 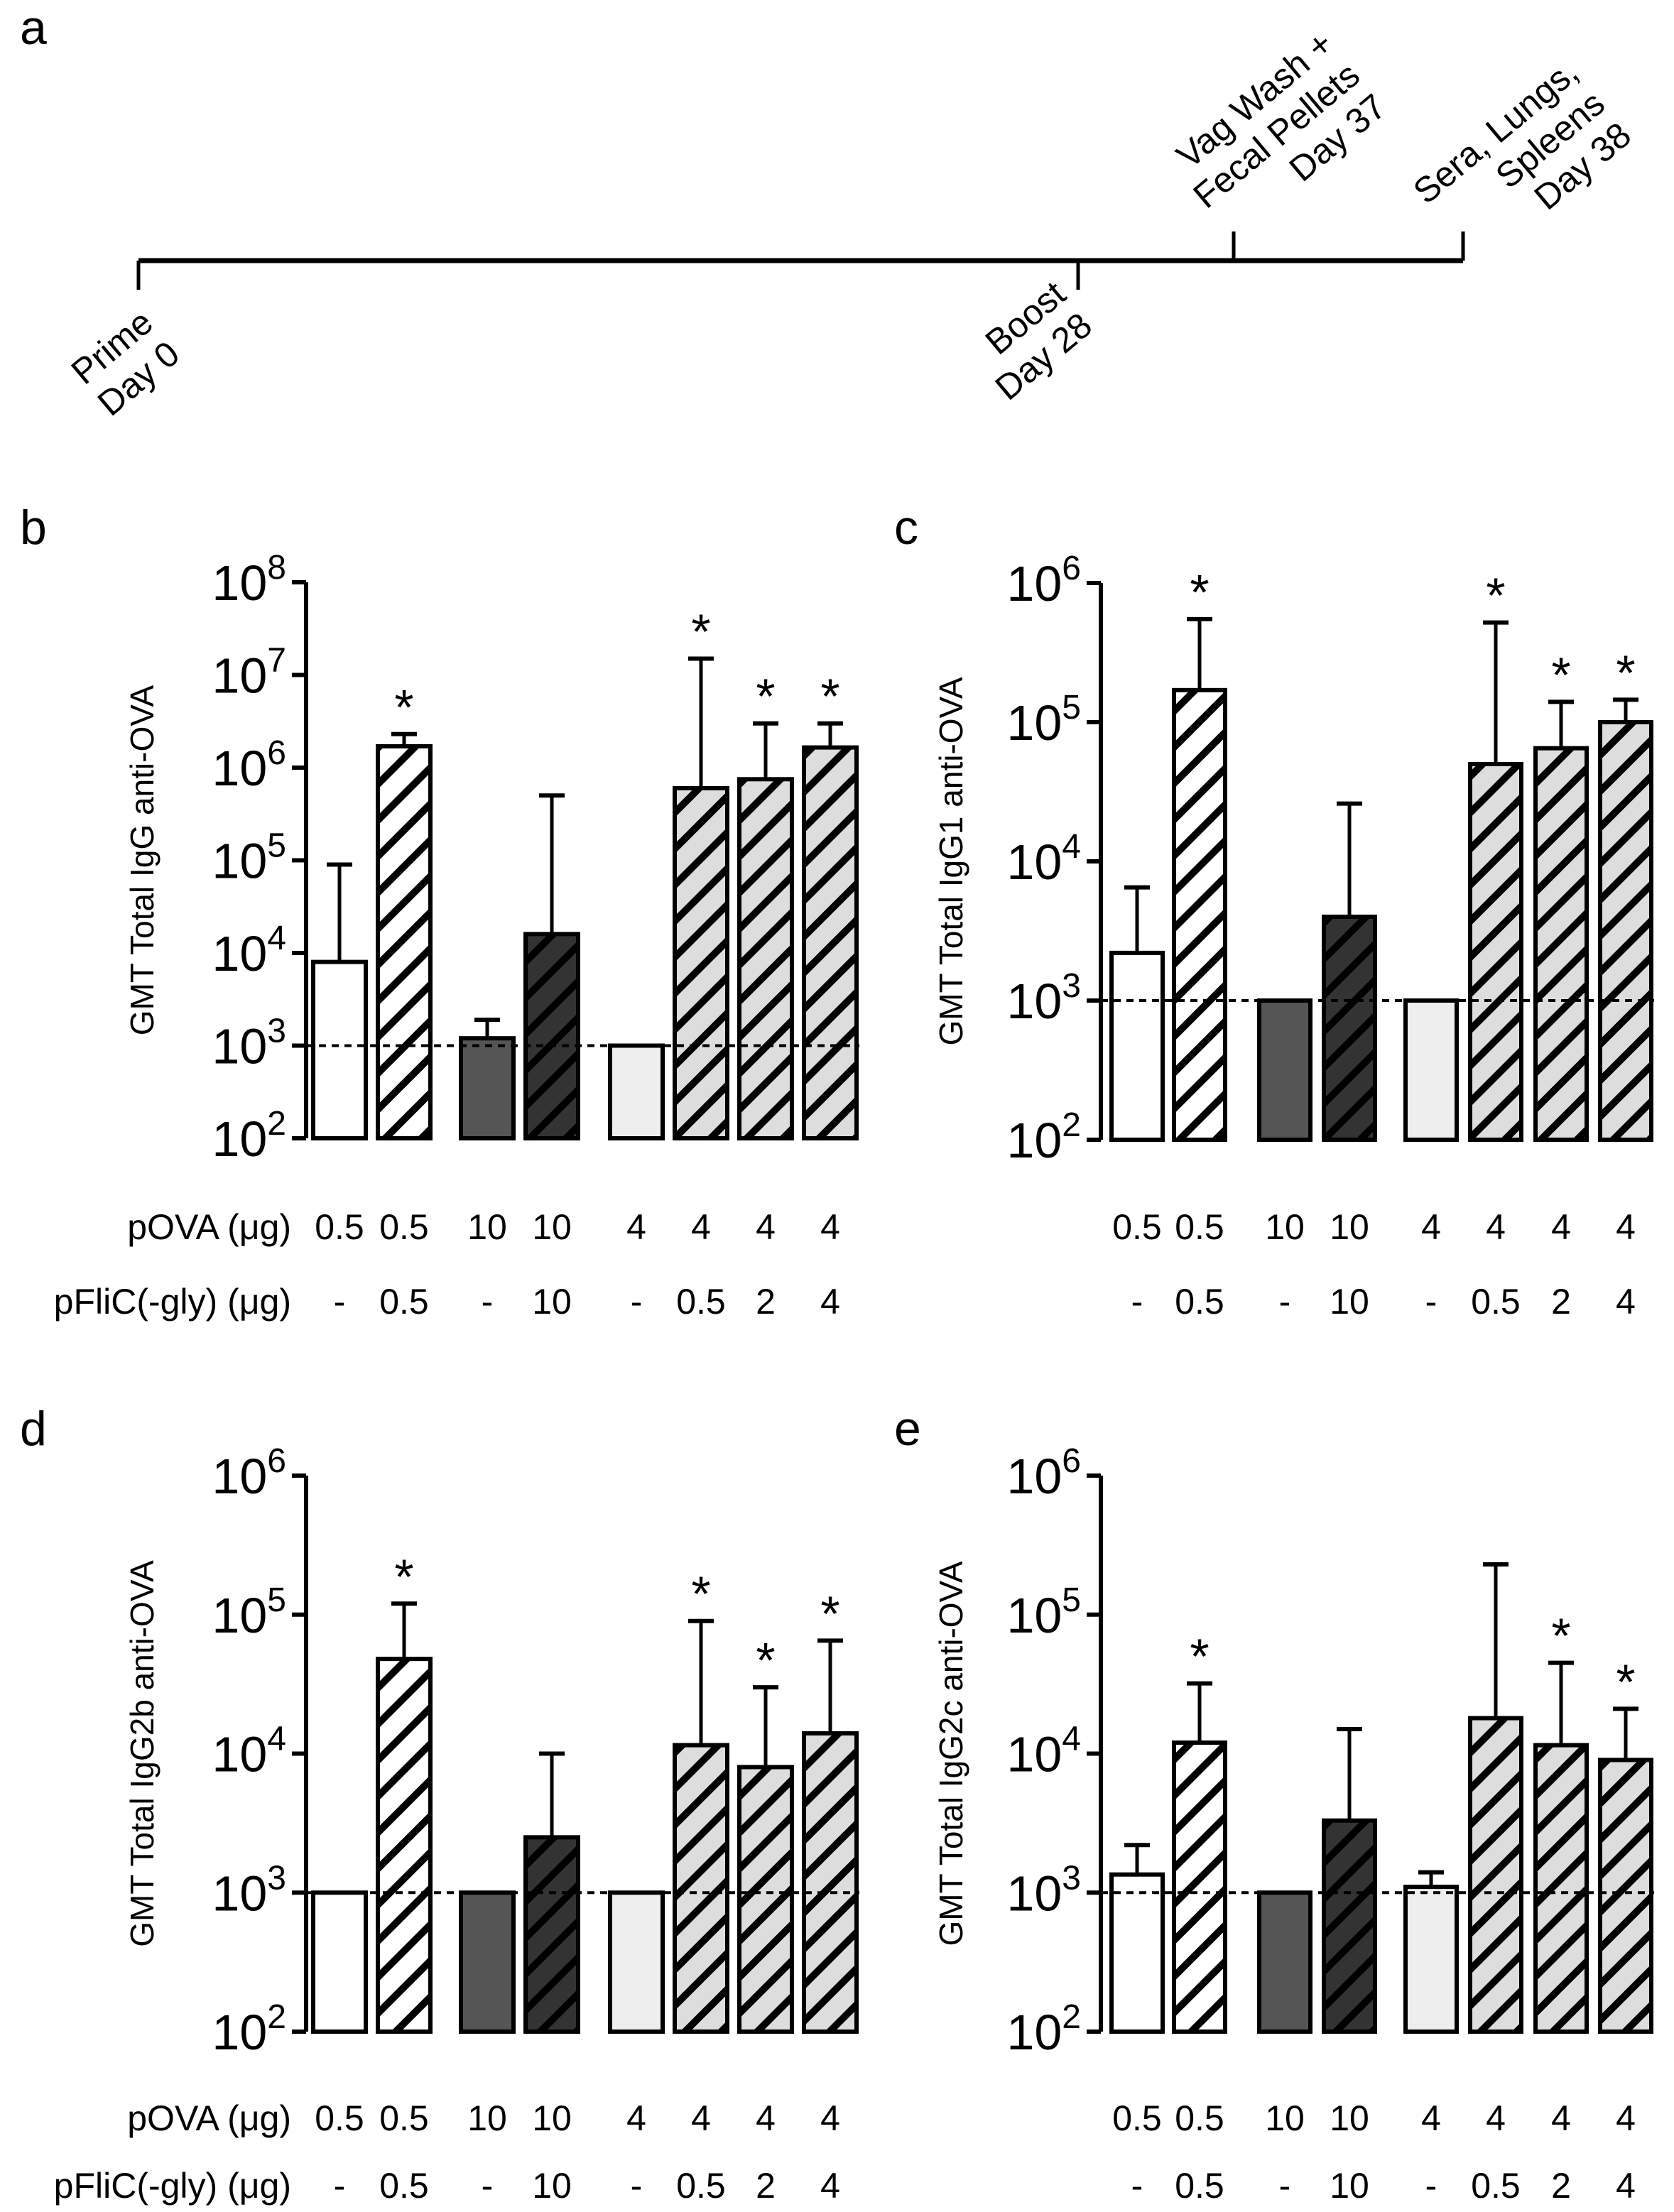 I want to click on y-axis-label: GMT Total IgG2c anti-OVA, so click(x=951, y=1754).